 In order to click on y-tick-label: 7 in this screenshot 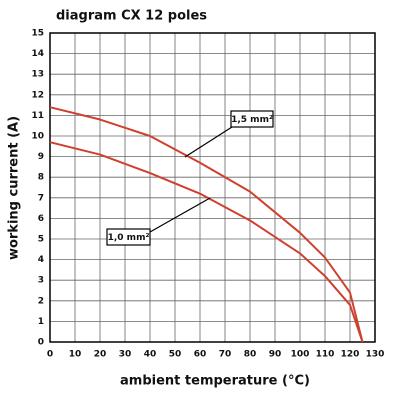, I will do `click(41, 198)`.